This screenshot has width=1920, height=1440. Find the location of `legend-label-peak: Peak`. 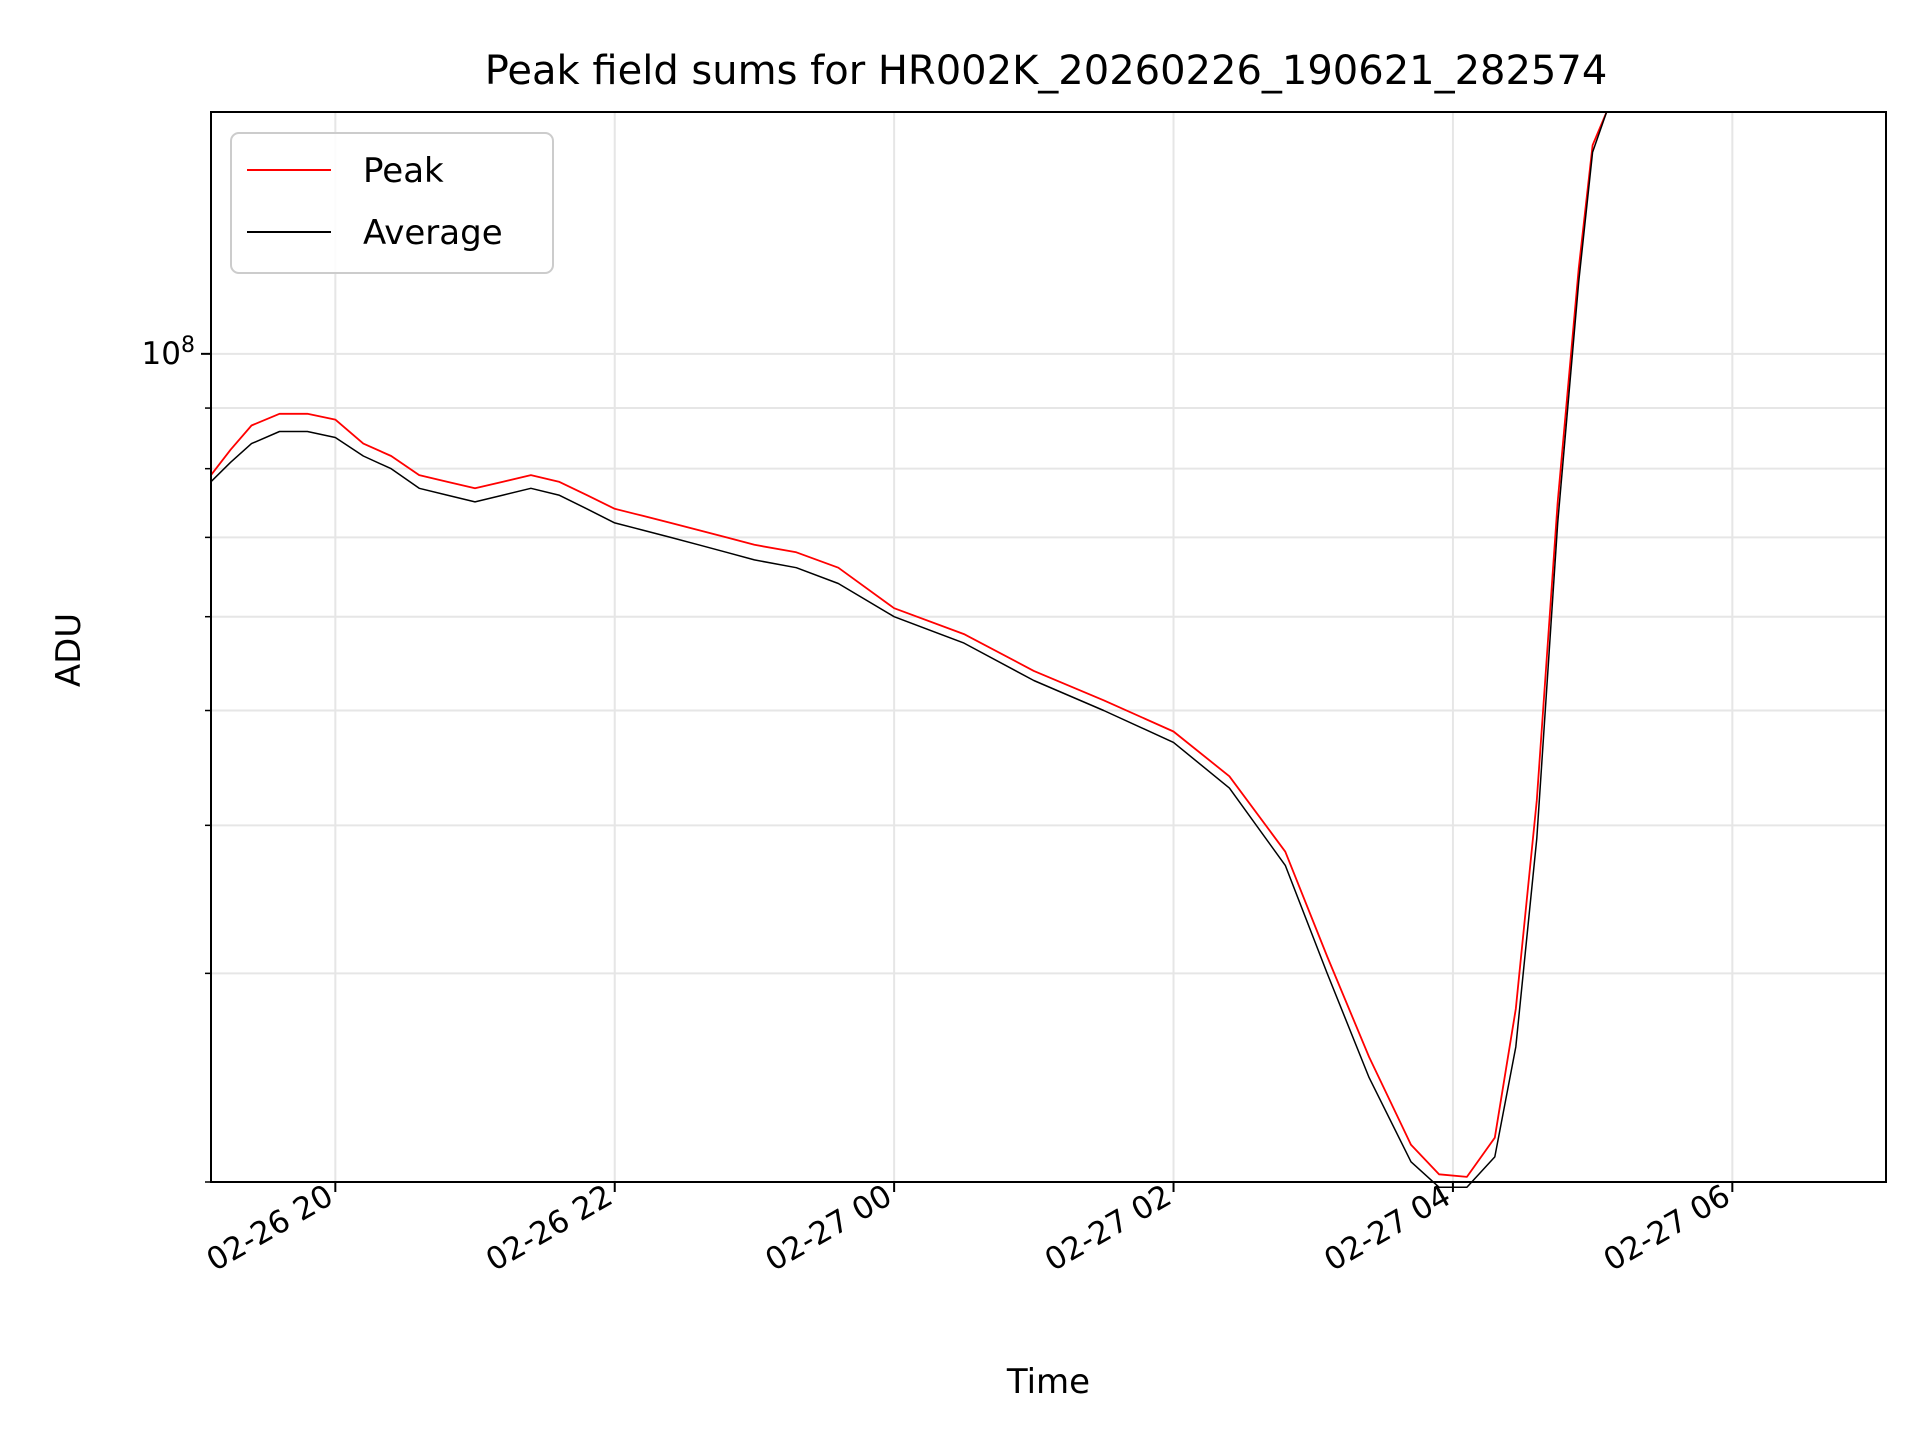

legend-label-peak: Peak is located at coordinates (403, 171).